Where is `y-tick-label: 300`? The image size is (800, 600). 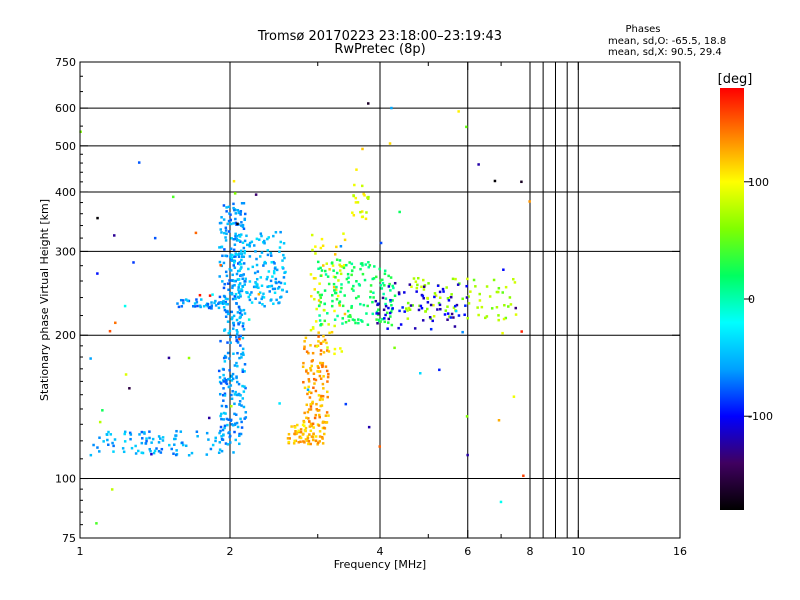
y-tick-label: 300 is located at coordinates (65, 251).